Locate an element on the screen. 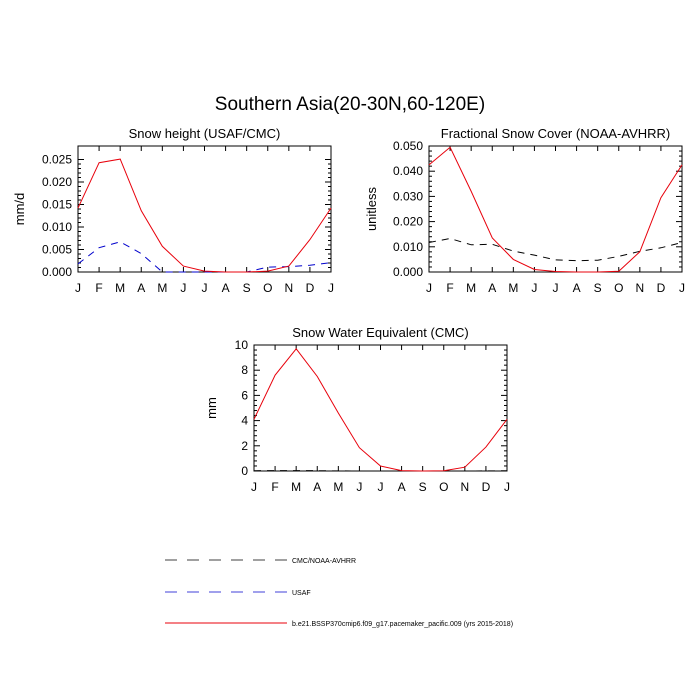 This screenshot has height=700, width=700. legend-label: CMC/NOAA-AVHRR is located at coordinates (324, 561).